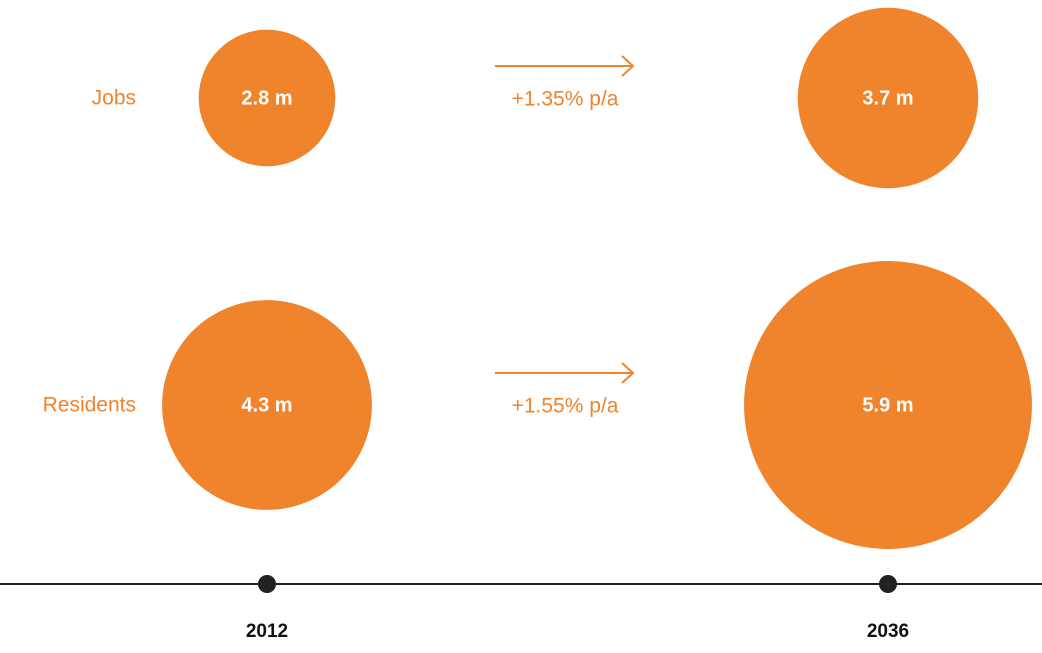 The image size is (1042, 653). What do you see at coordinates (565, 99) in the screenshot?
I see `growth-rate: +1.35% p/a` at bounding box center [565, 99].